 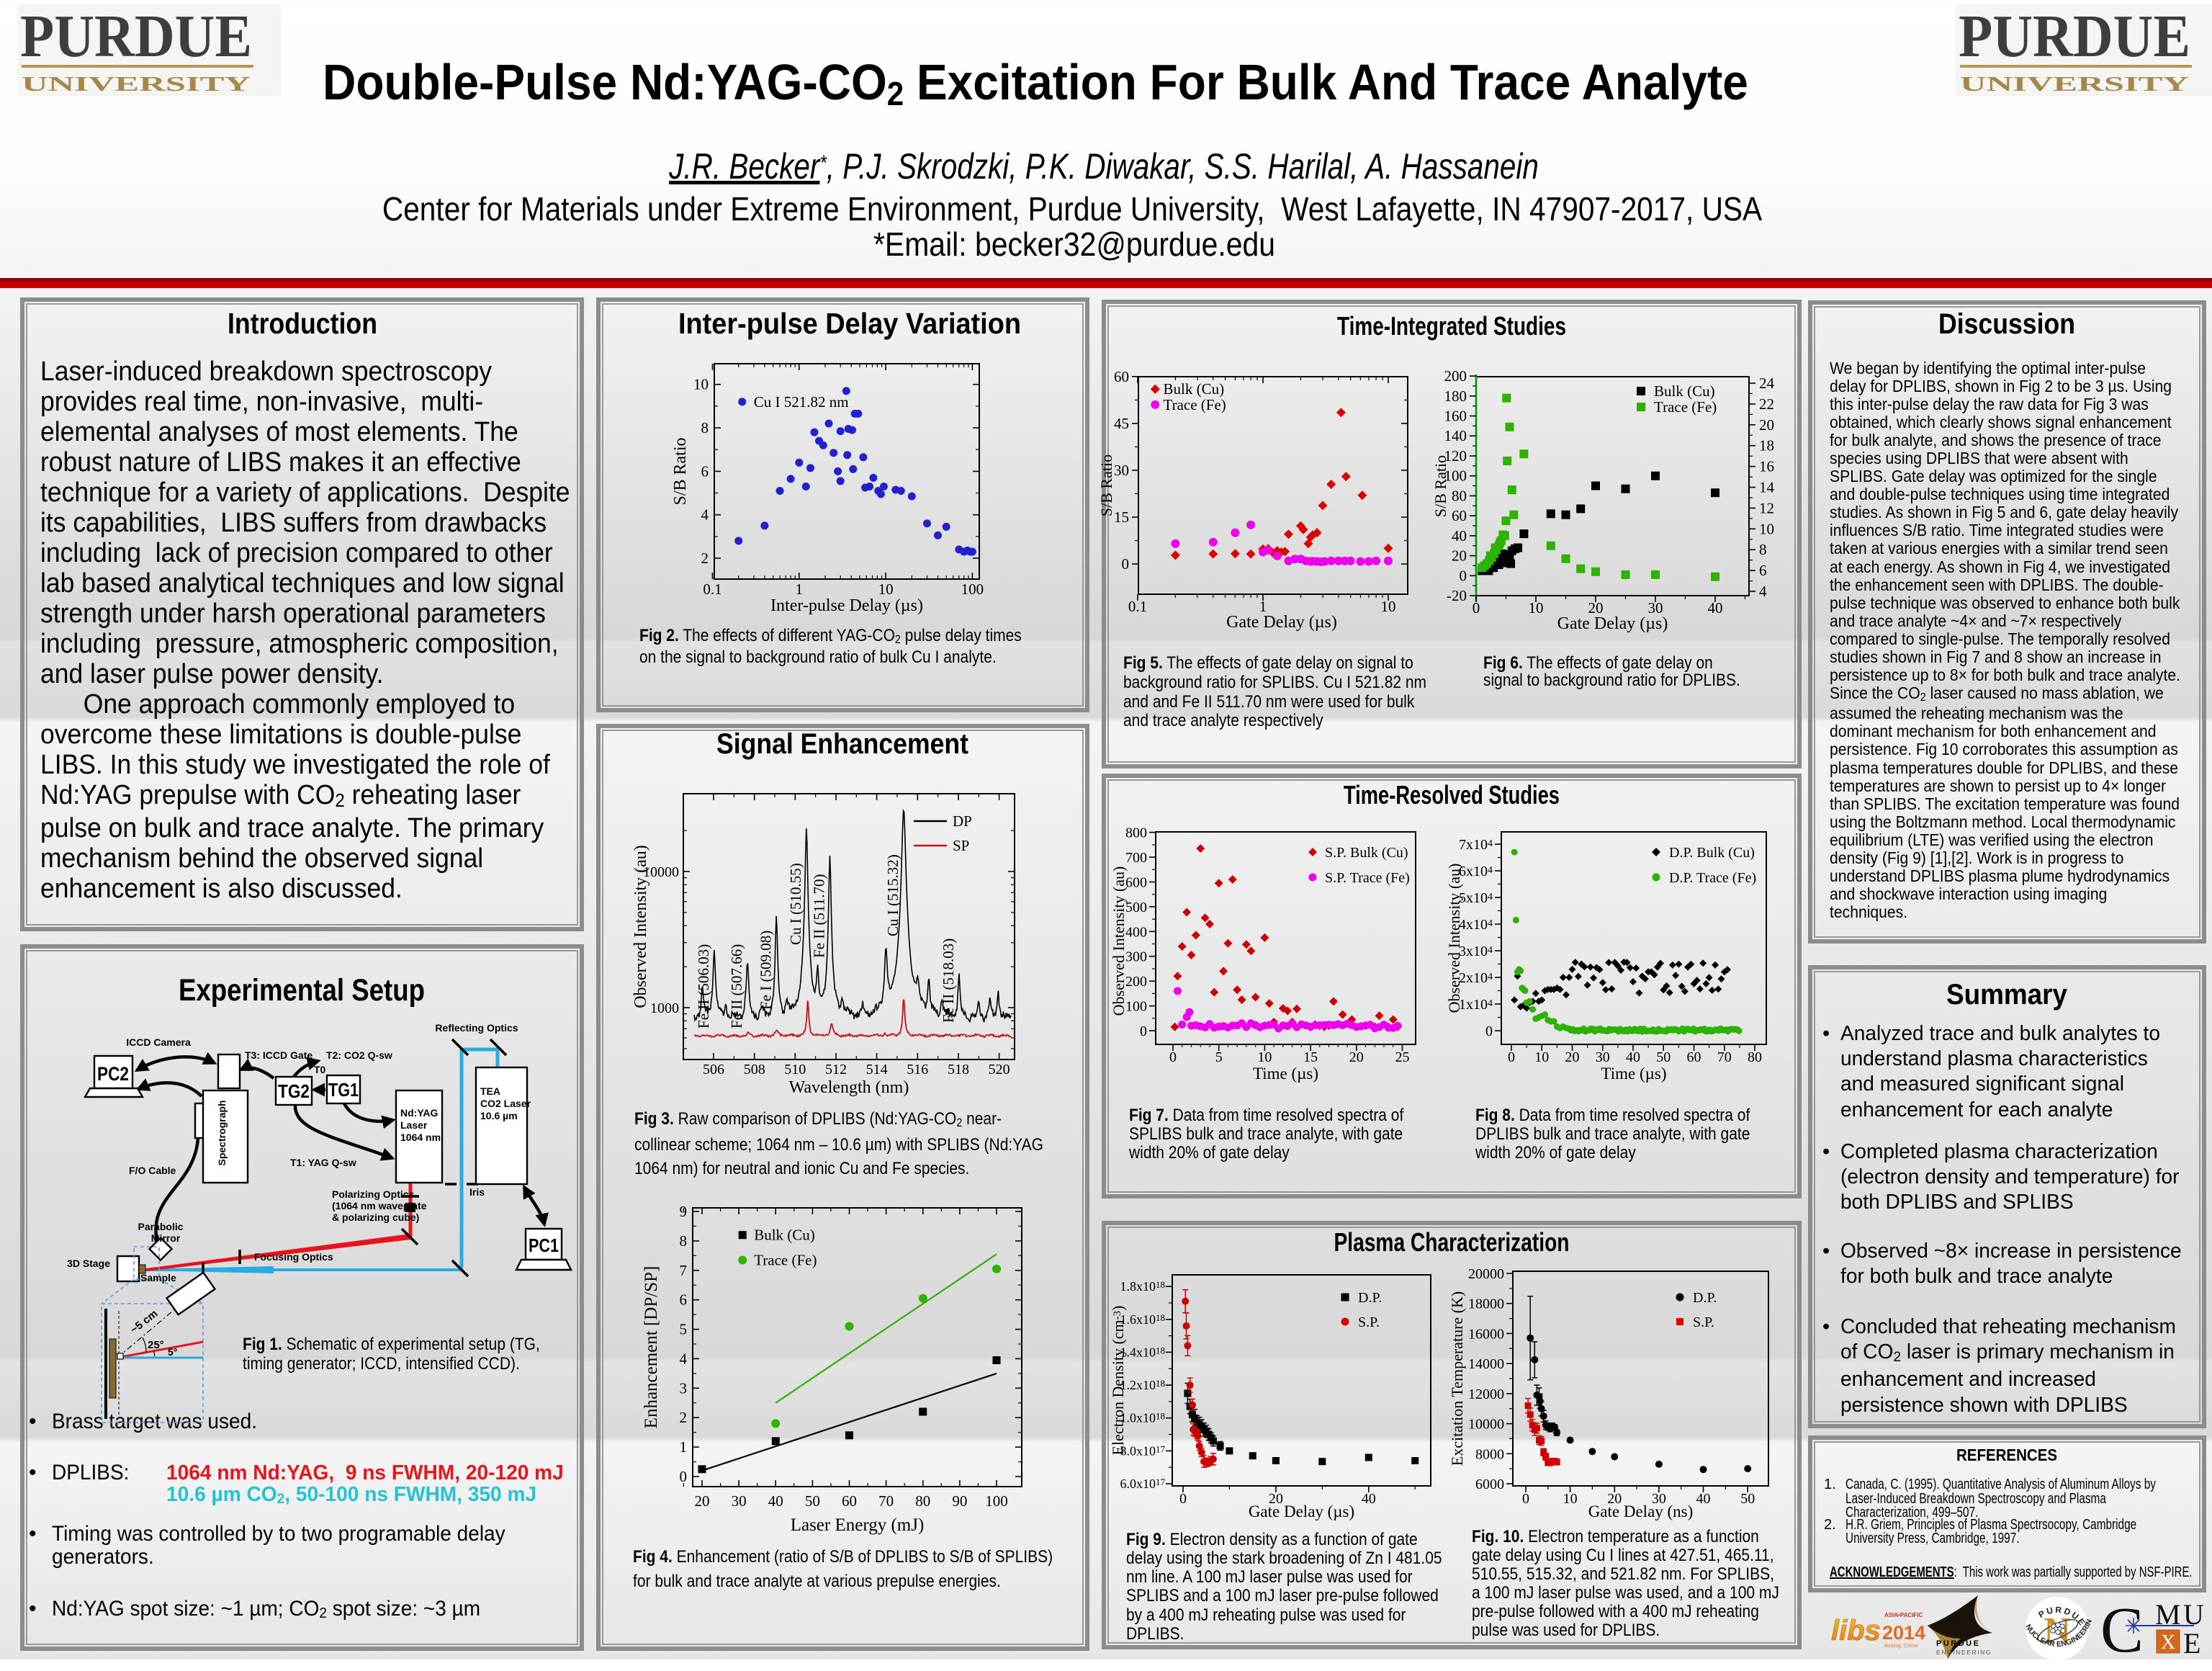 What do you see at coordinates (1703, 1322) in the screenshot?
I see `svg-text: S.P.` at bounding box center [1703, 1322].